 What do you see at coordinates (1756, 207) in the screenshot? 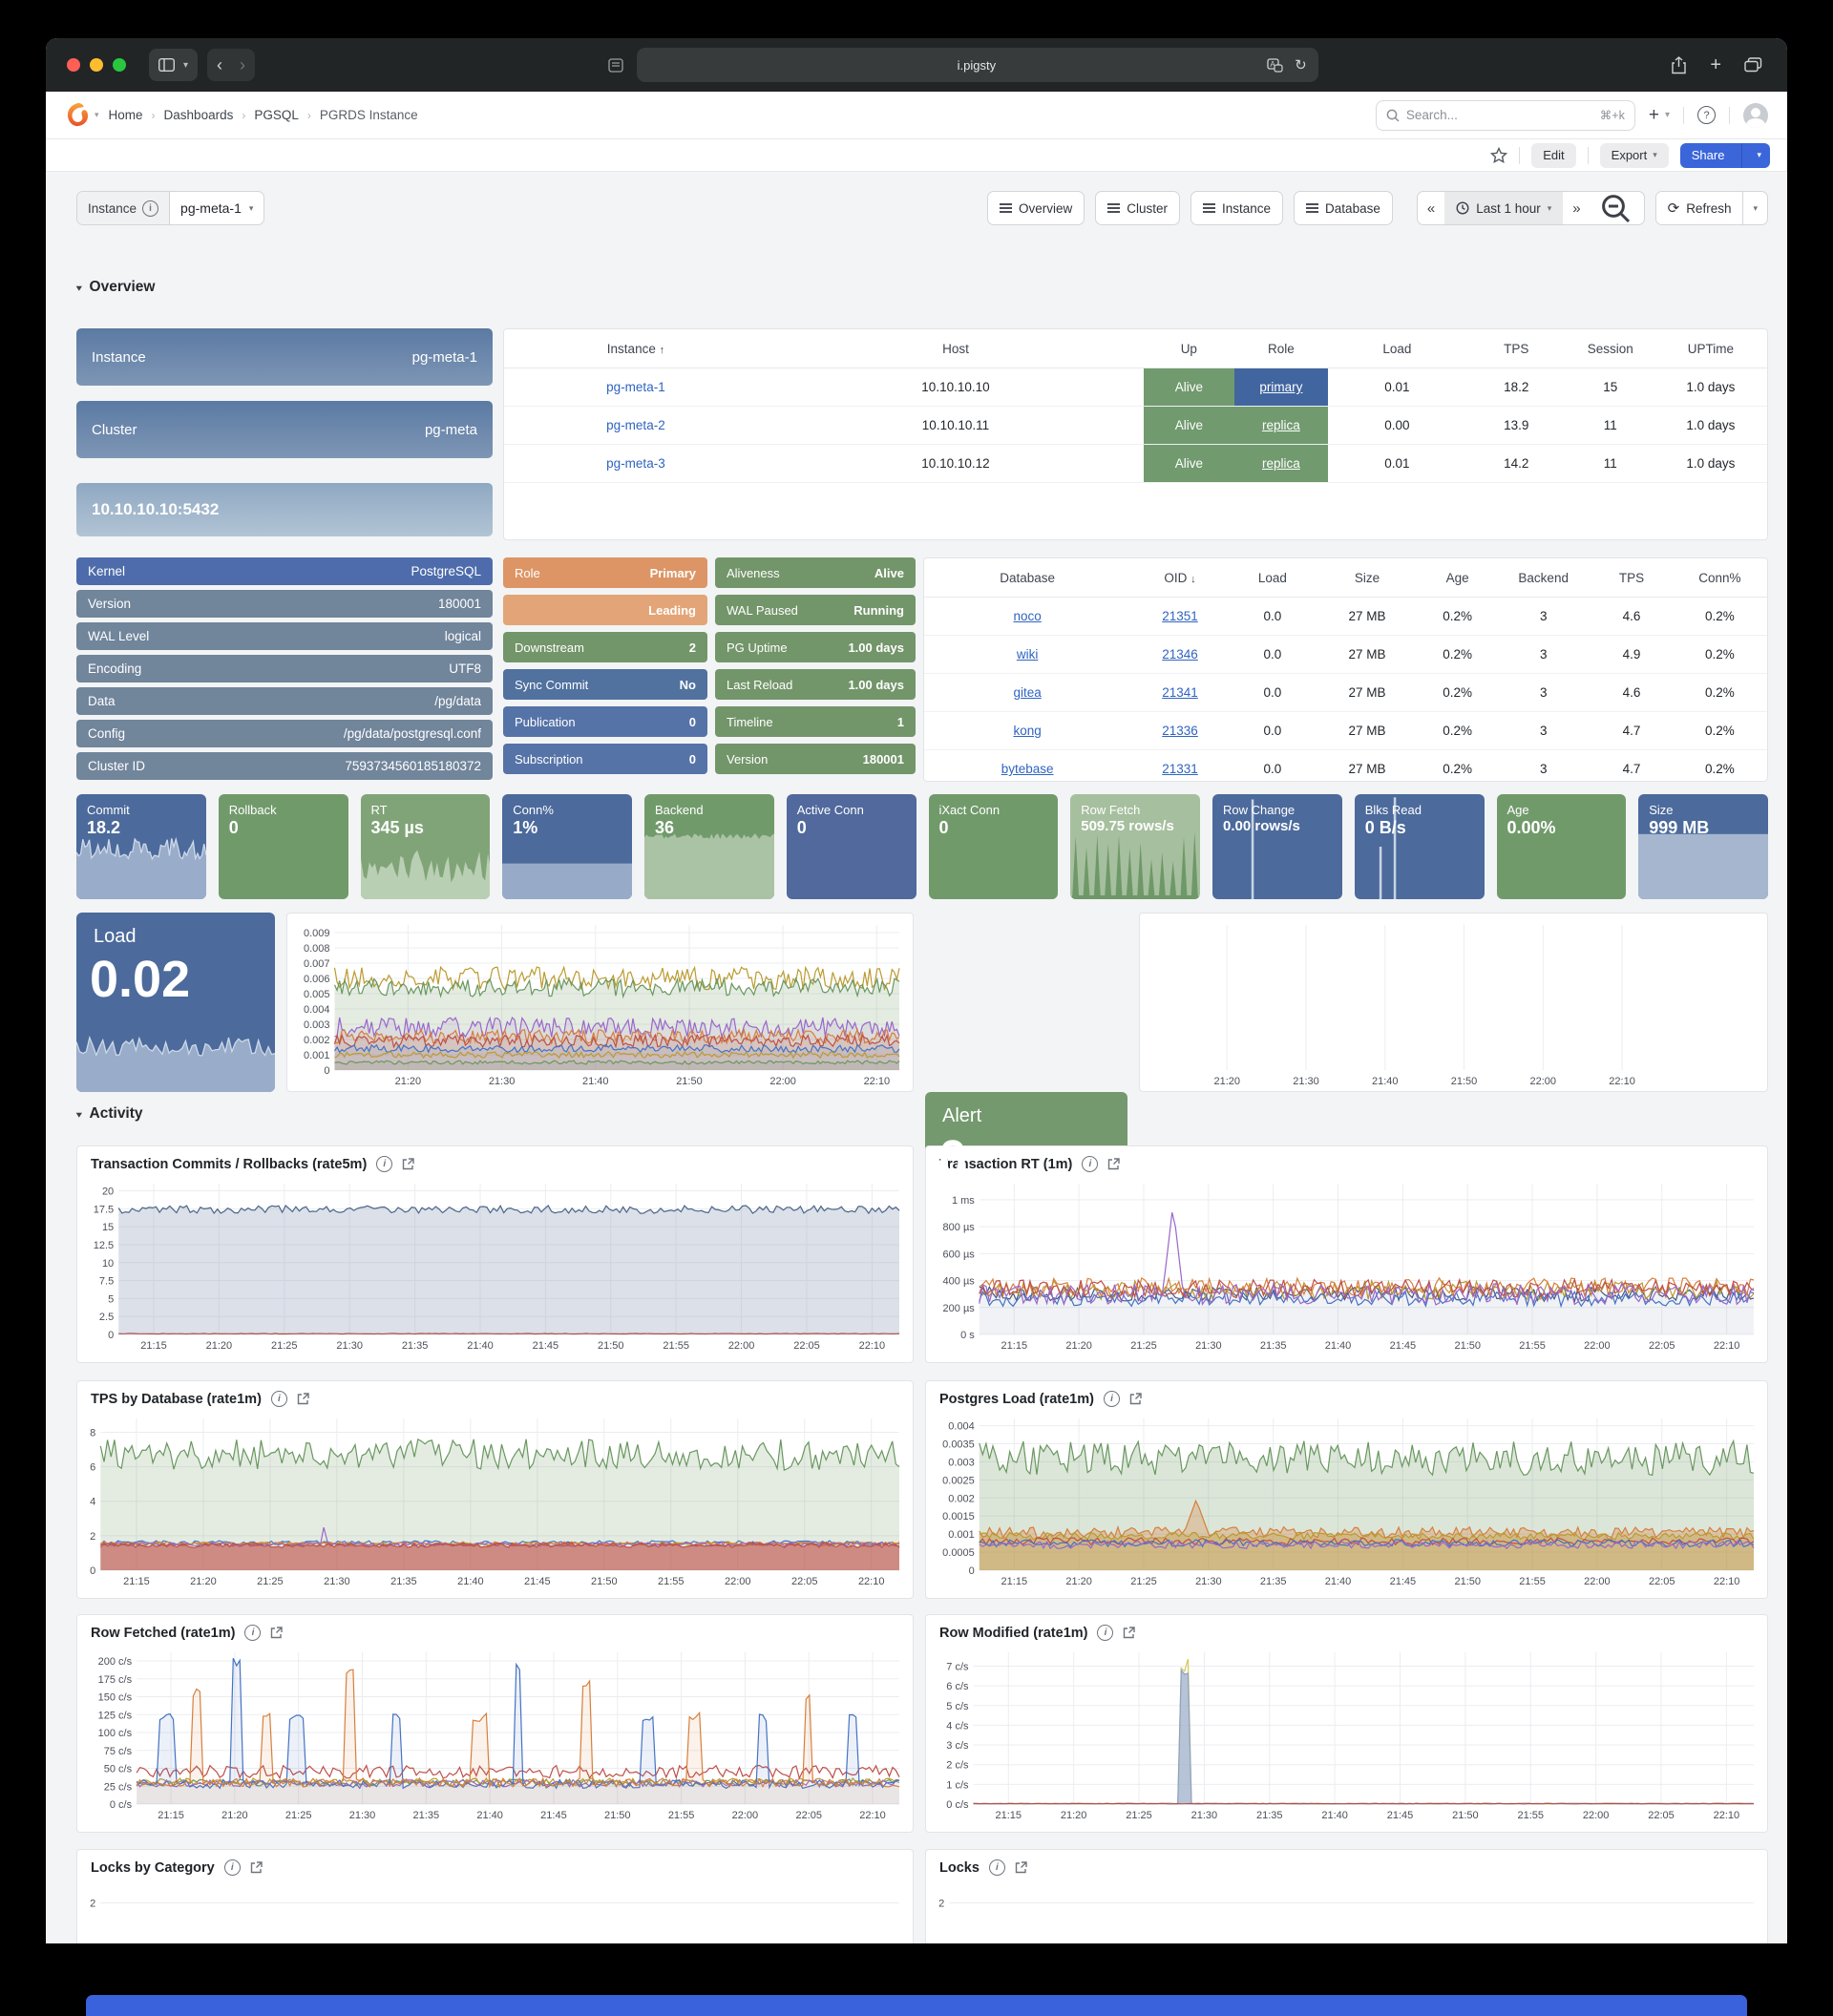
I see `refresh-interval-dropdown: ▾` at bounding box center [1756, 207].